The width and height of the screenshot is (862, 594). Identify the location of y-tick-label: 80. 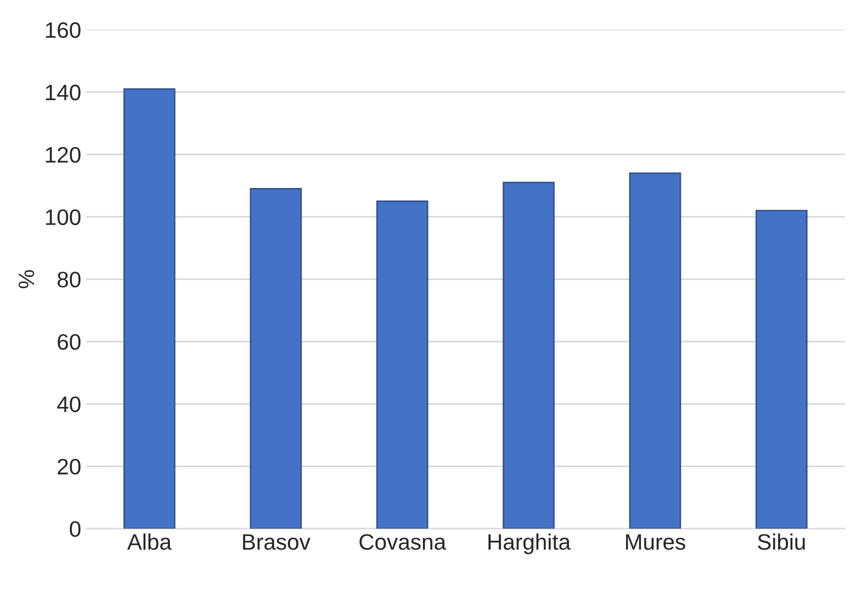
(69, 280).